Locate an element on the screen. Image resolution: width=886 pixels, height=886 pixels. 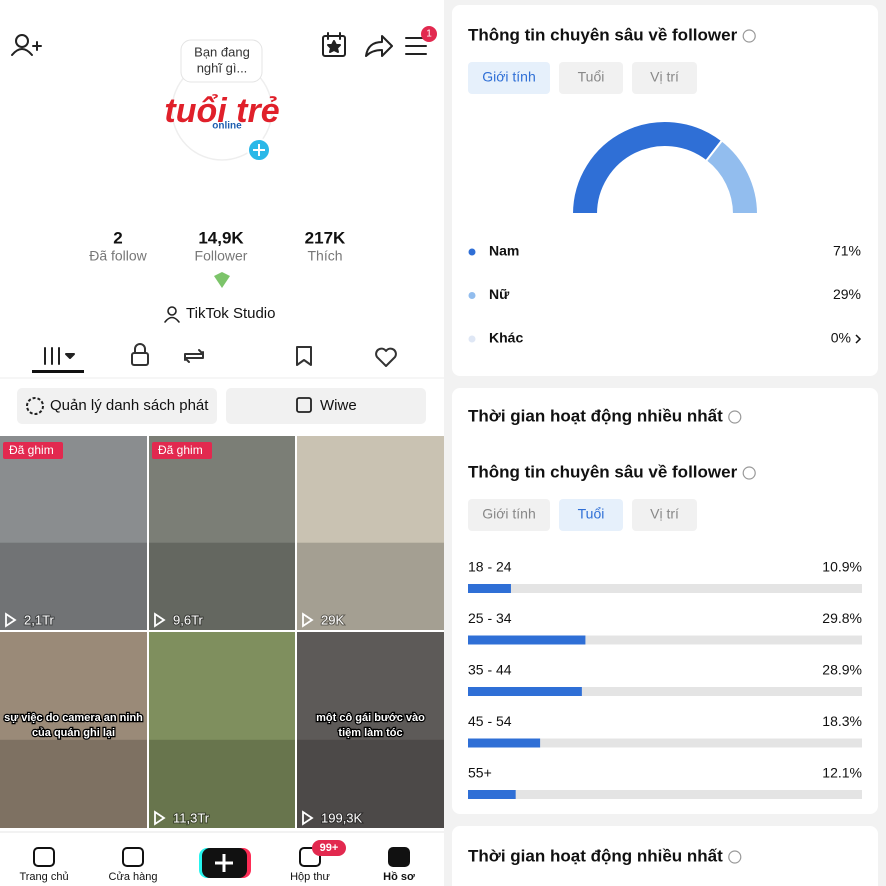
repost-tab-icon is located at coordinates (194, 356).